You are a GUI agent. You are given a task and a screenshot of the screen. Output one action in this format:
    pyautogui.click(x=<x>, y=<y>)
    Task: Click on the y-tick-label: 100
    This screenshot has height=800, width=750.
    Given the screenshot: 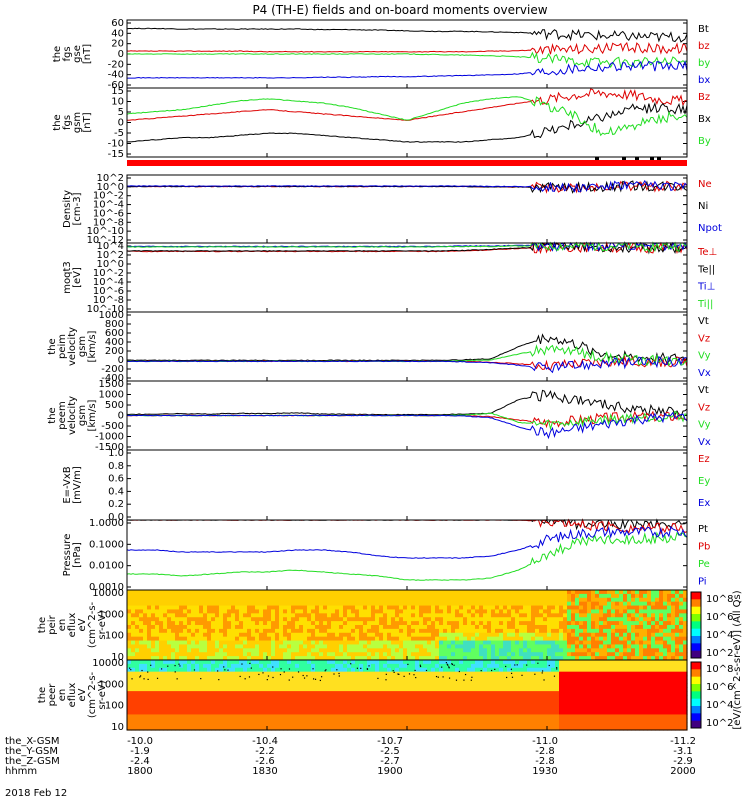 What is the action you would take?
    pyautogui.click(x=114, y=636)
    